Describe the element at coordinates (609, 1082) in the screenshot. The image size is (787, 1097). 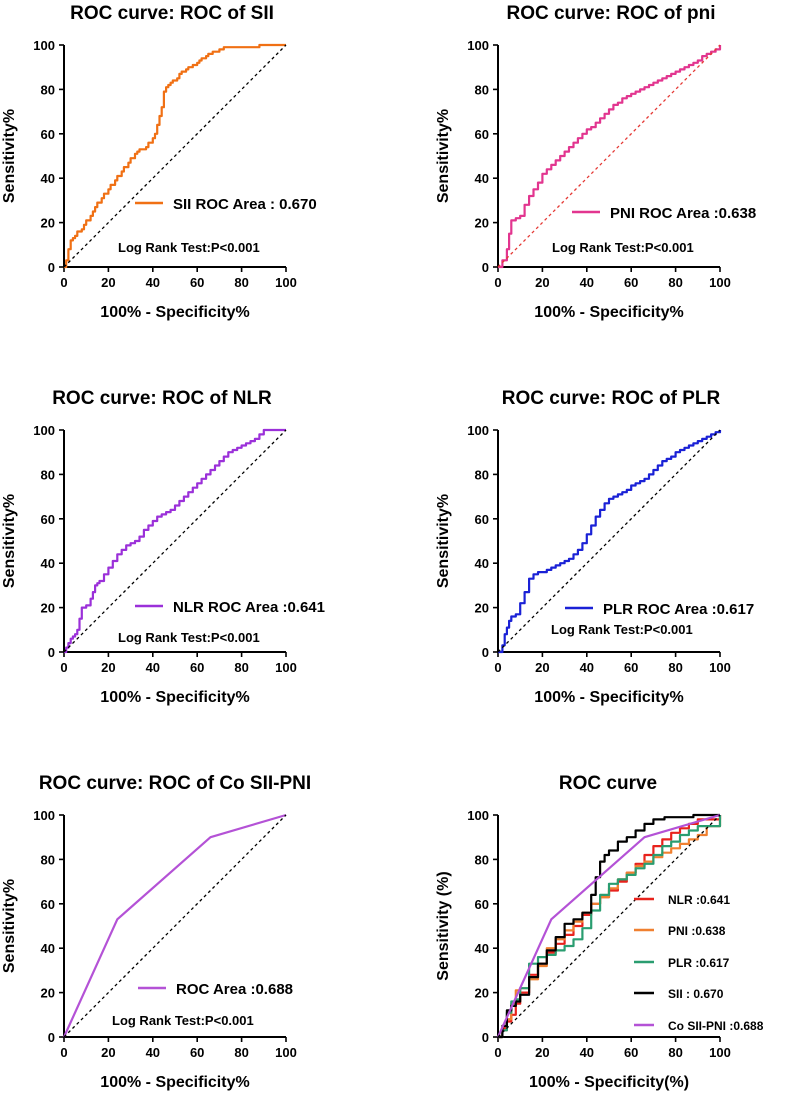
I see `x-axis-title: 100% - Specificity(%)` at that location.